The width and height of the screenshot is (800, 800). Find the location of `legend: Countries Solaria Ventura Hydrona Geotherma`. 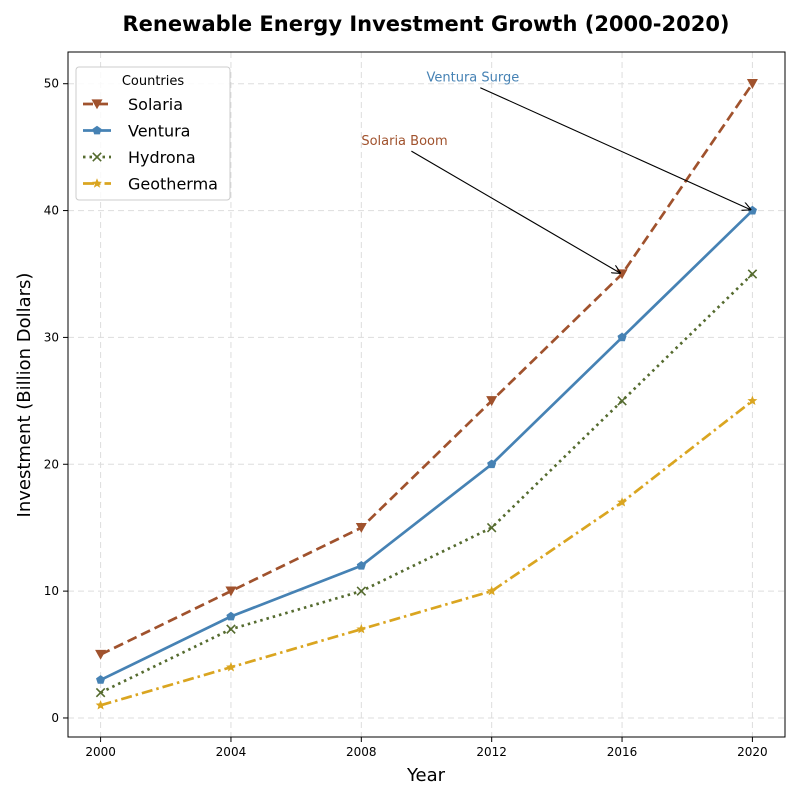

legend: Countries Solaria Ventura Hydrona Geotherma is located at coordinates (153, 133).